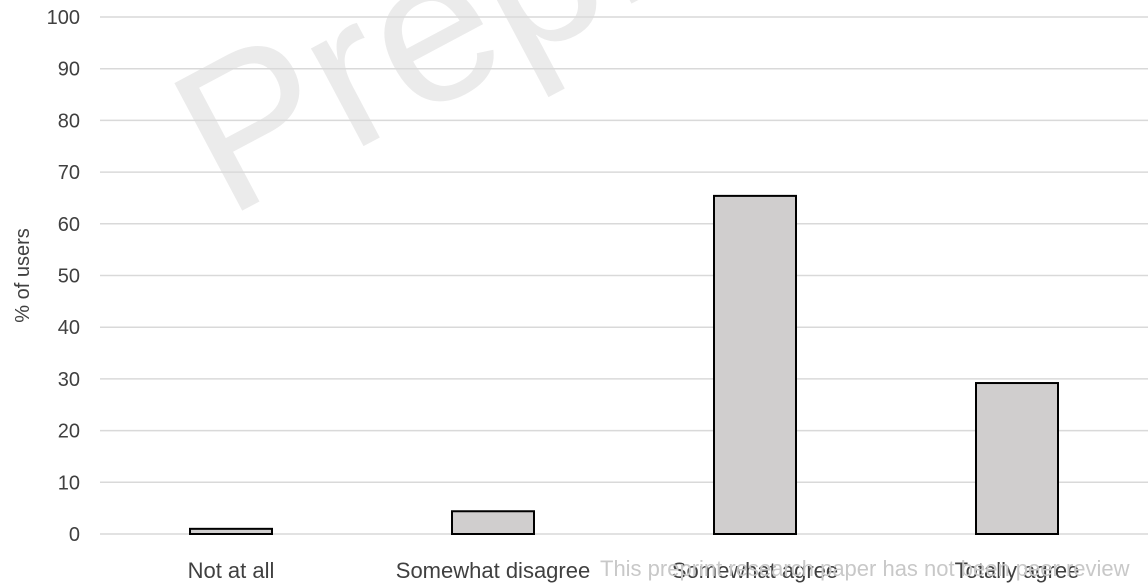  What do you see at coordinates (231, 570) in the screenshot?
I see `x-category-label: Not at all` at bounding box center [231, 570].